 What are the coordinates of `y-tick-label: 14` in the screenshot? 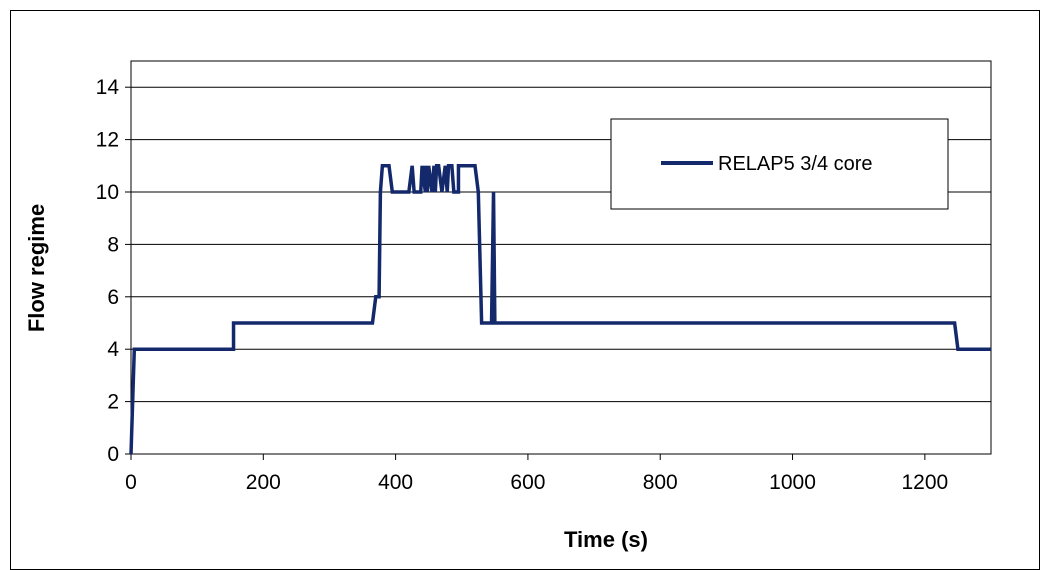 It's located at (108, 87).